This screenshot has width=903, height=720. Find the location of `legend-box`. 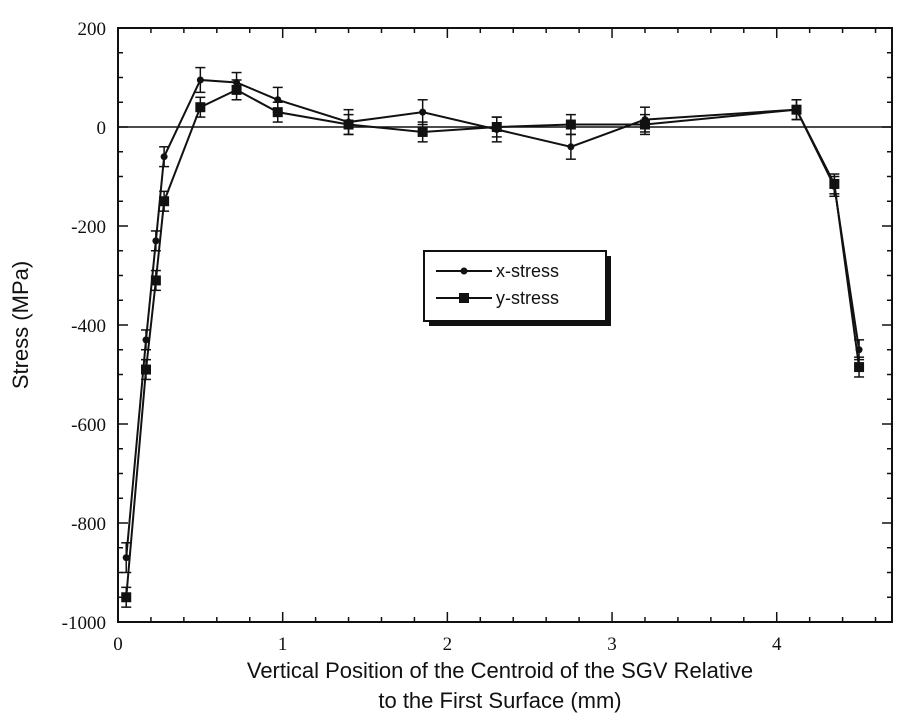

legend-box is located at coordinates (515, 286).